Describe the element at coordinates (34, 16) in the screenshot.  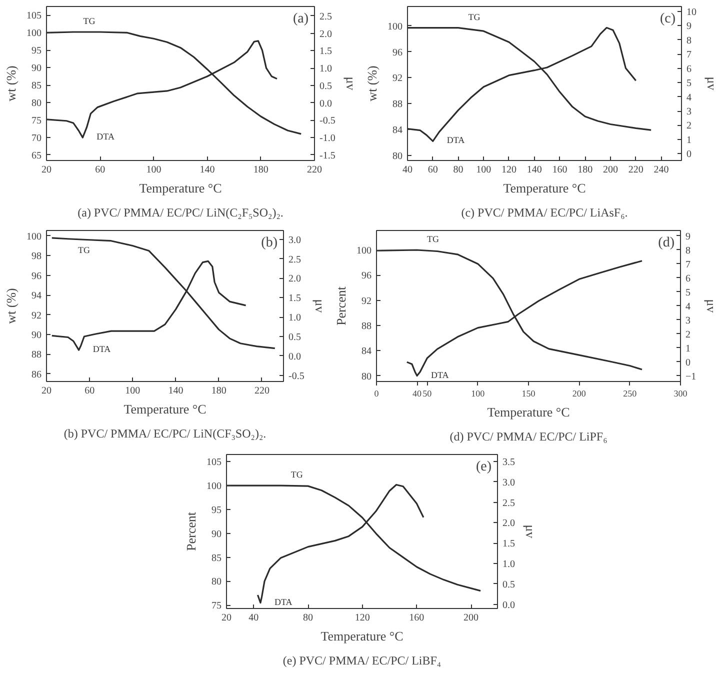
I see `y-tick-label: 105` at that location.